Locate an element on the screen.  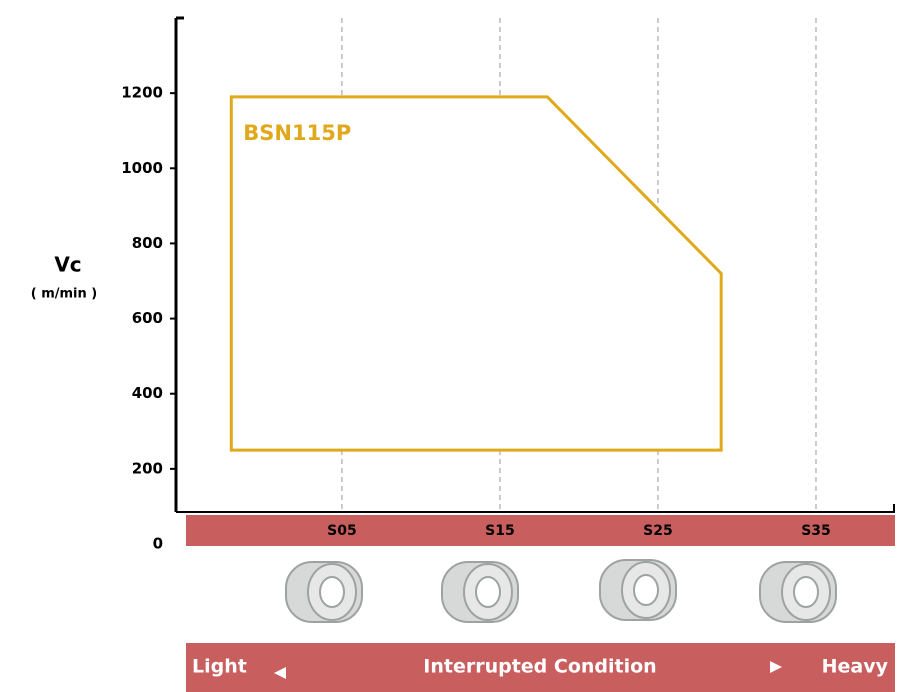
insert-images is located at coordinates (561, 591).